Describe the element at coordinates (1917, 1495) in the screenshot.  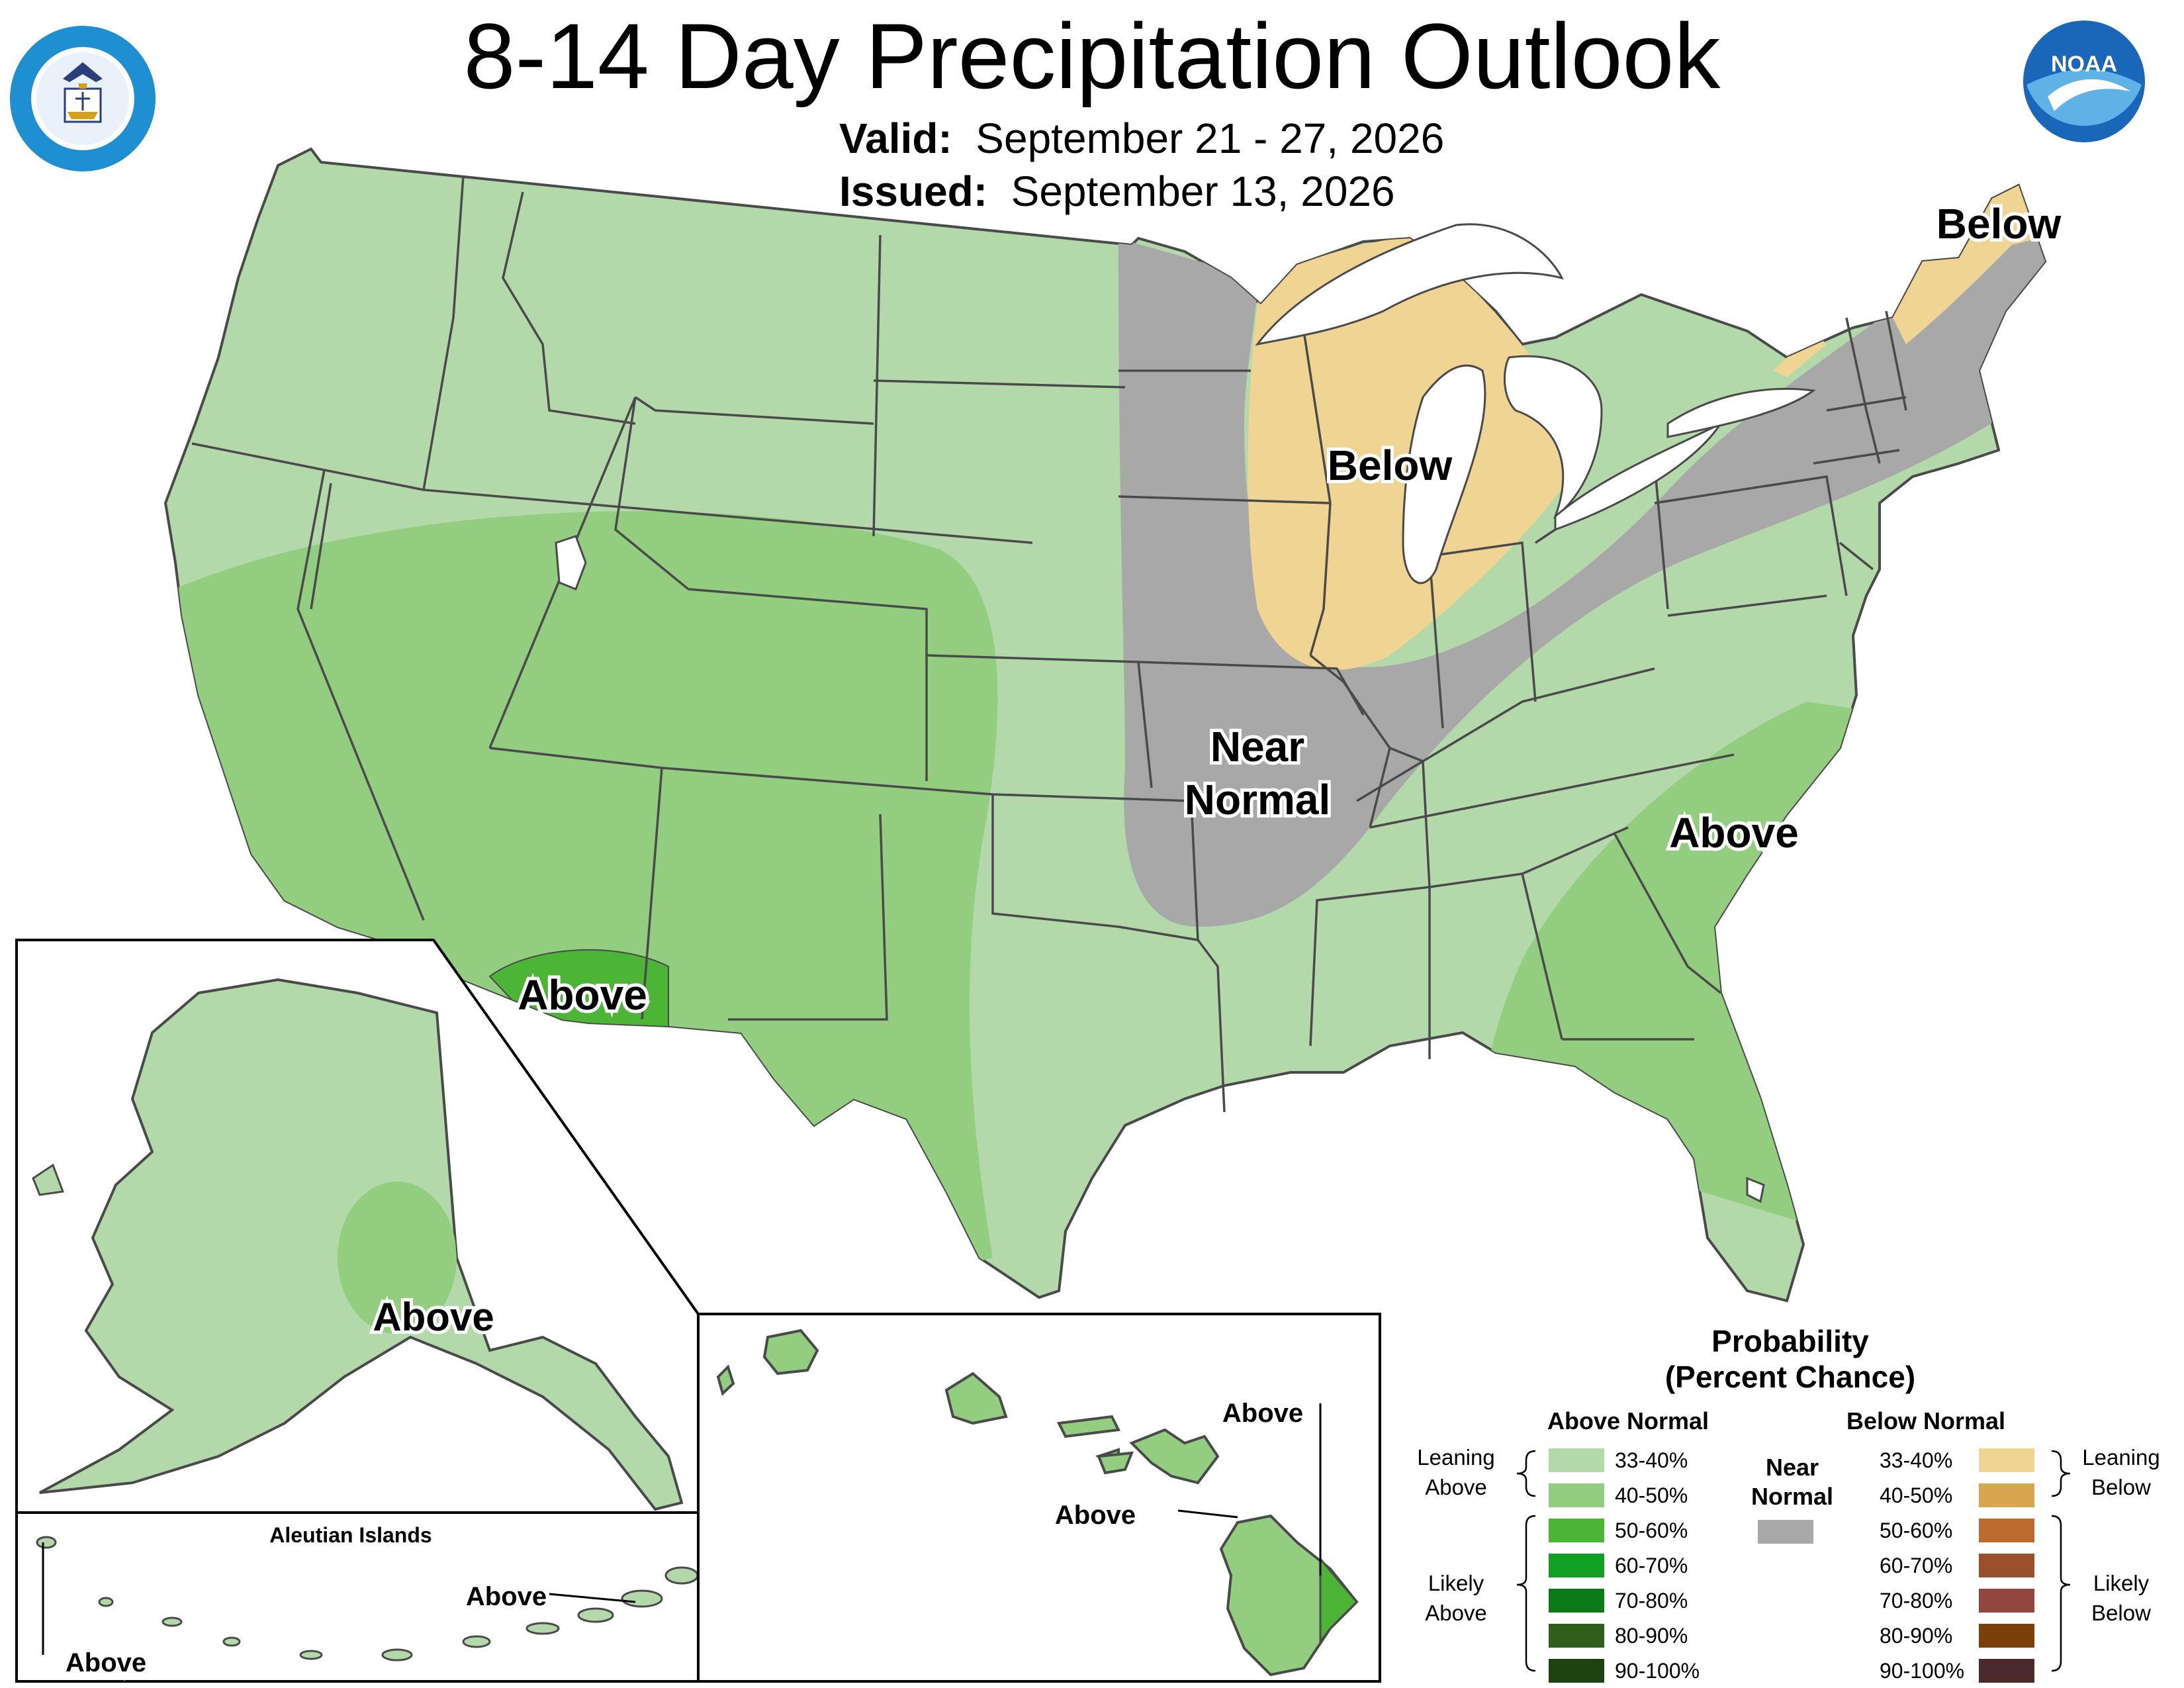
I see `legend-below-bin-label: 40-50%` at that location.